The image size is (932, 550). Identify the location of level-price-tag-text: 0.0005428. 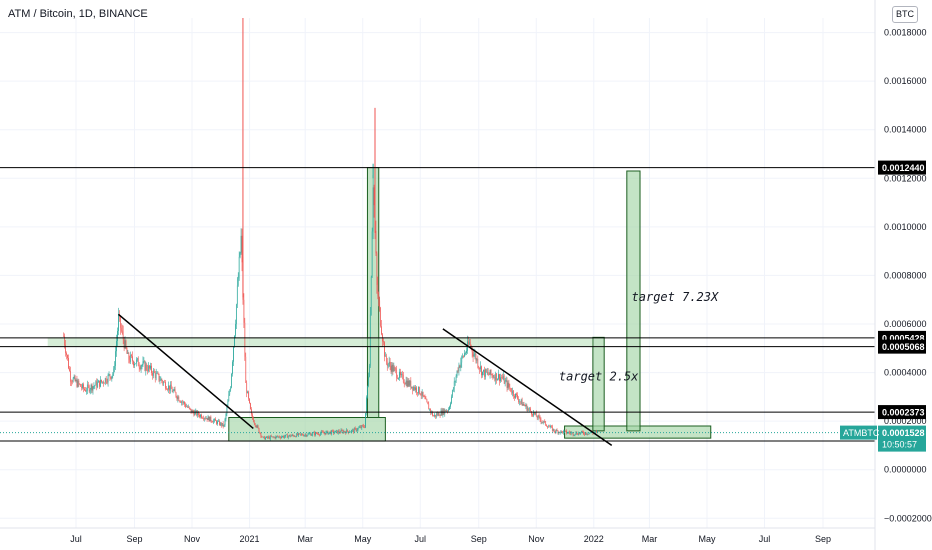
(903, 338).